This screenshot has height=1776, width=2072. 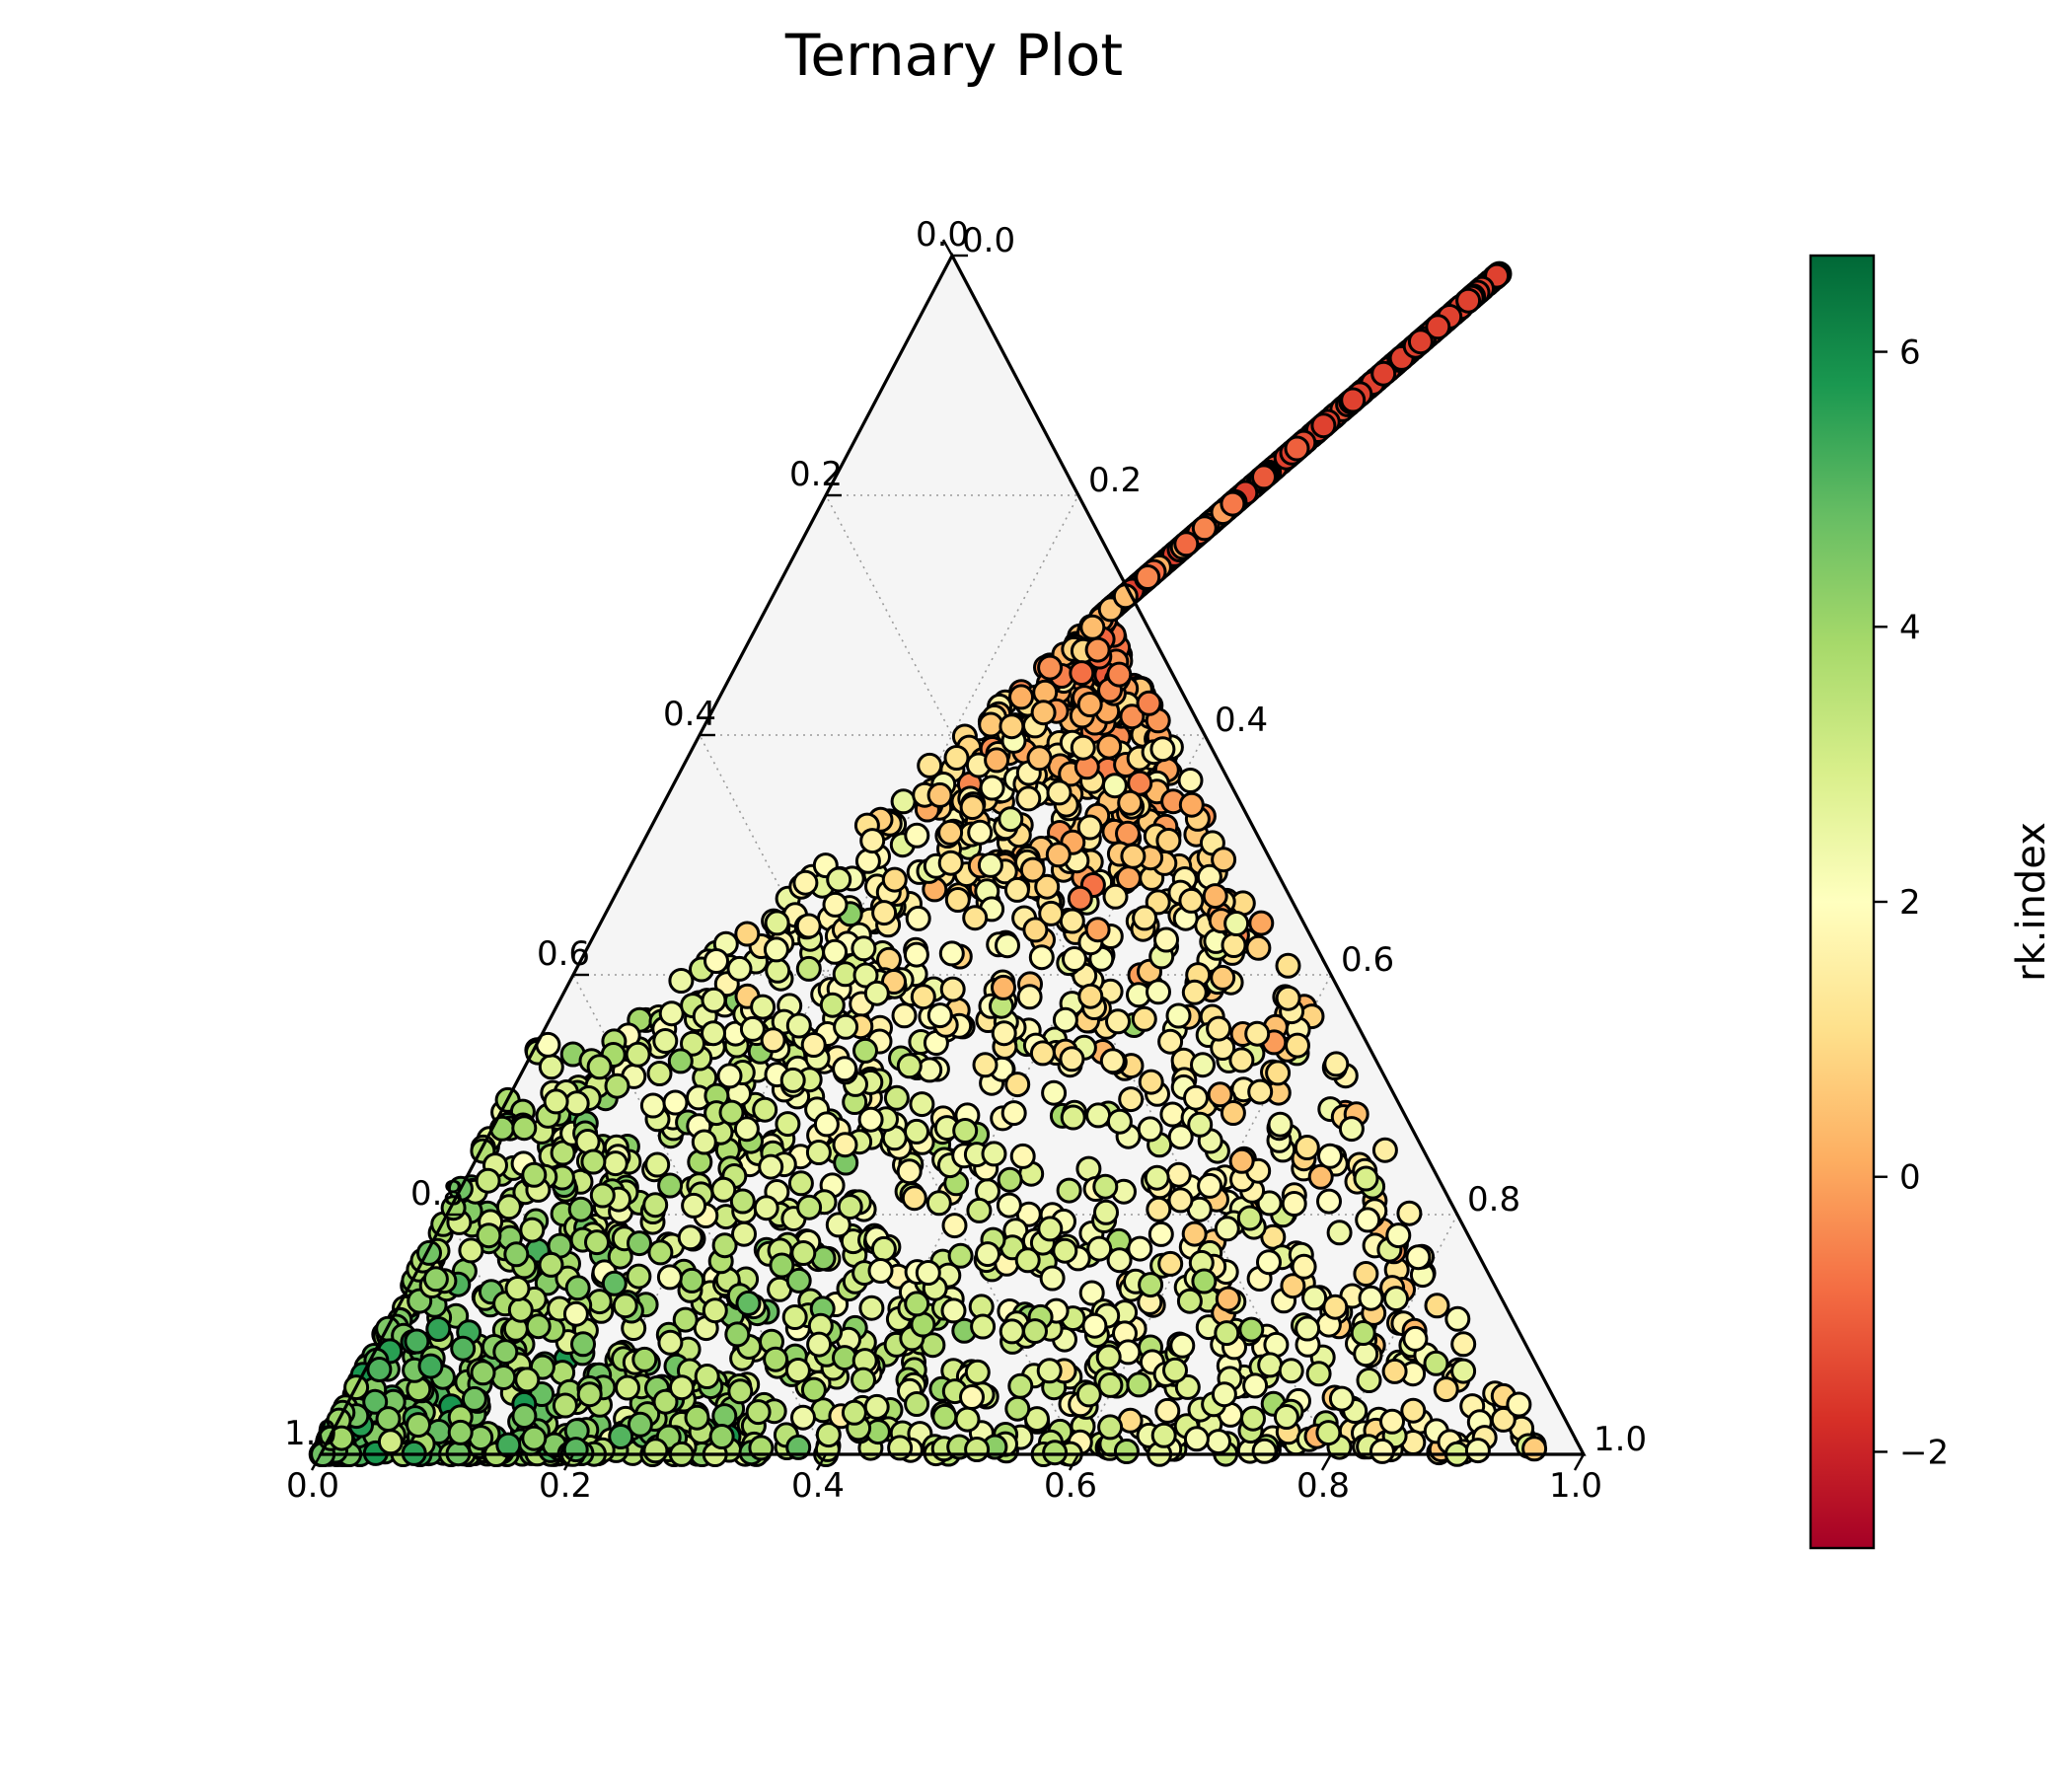 What do you see at coordinates (1910, 353) in the screenshot?
I see `colorbar-tick-label: 6` at bounding box center [1910, 353].